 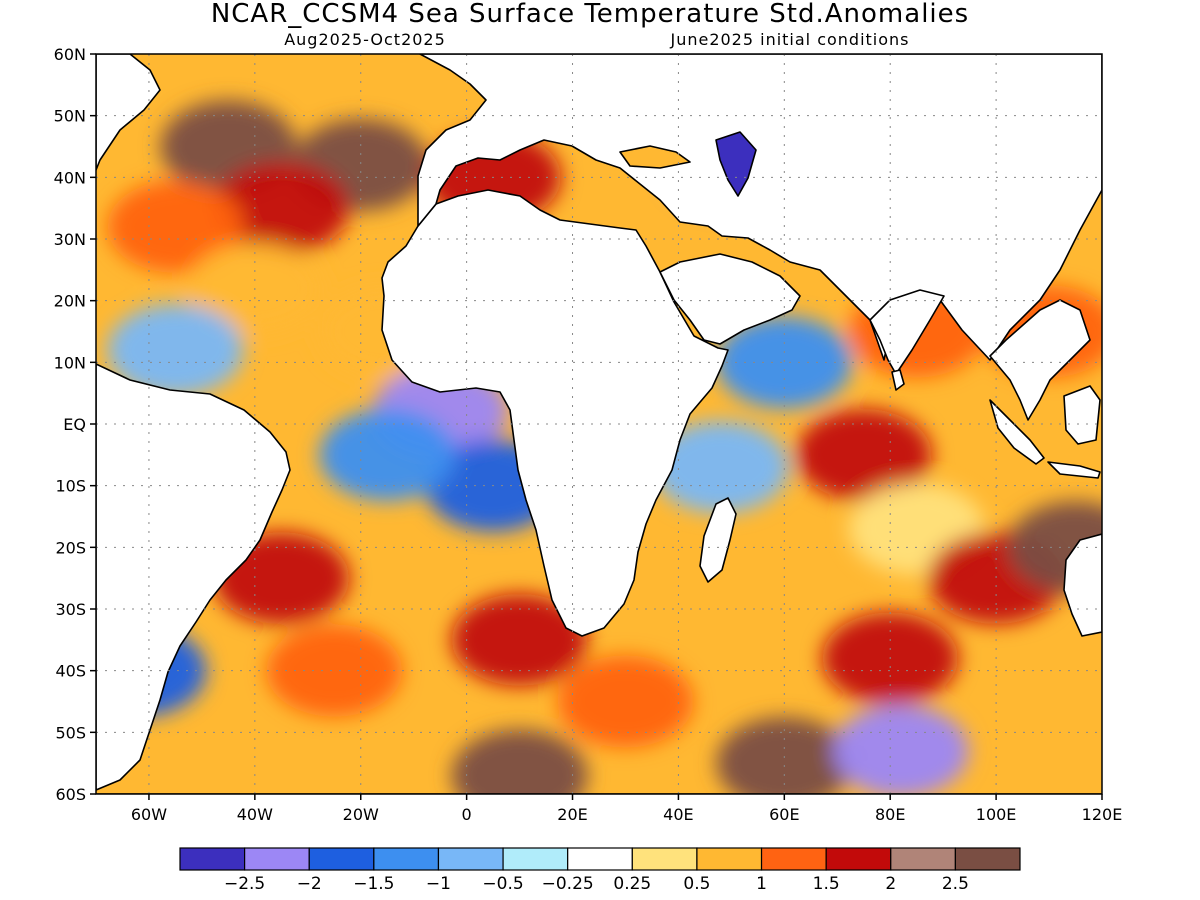 What do you see at coordinates (784, 814) in the screenshot?
I see `lon-tick-label: 60E` at bounding box center [784, 814].